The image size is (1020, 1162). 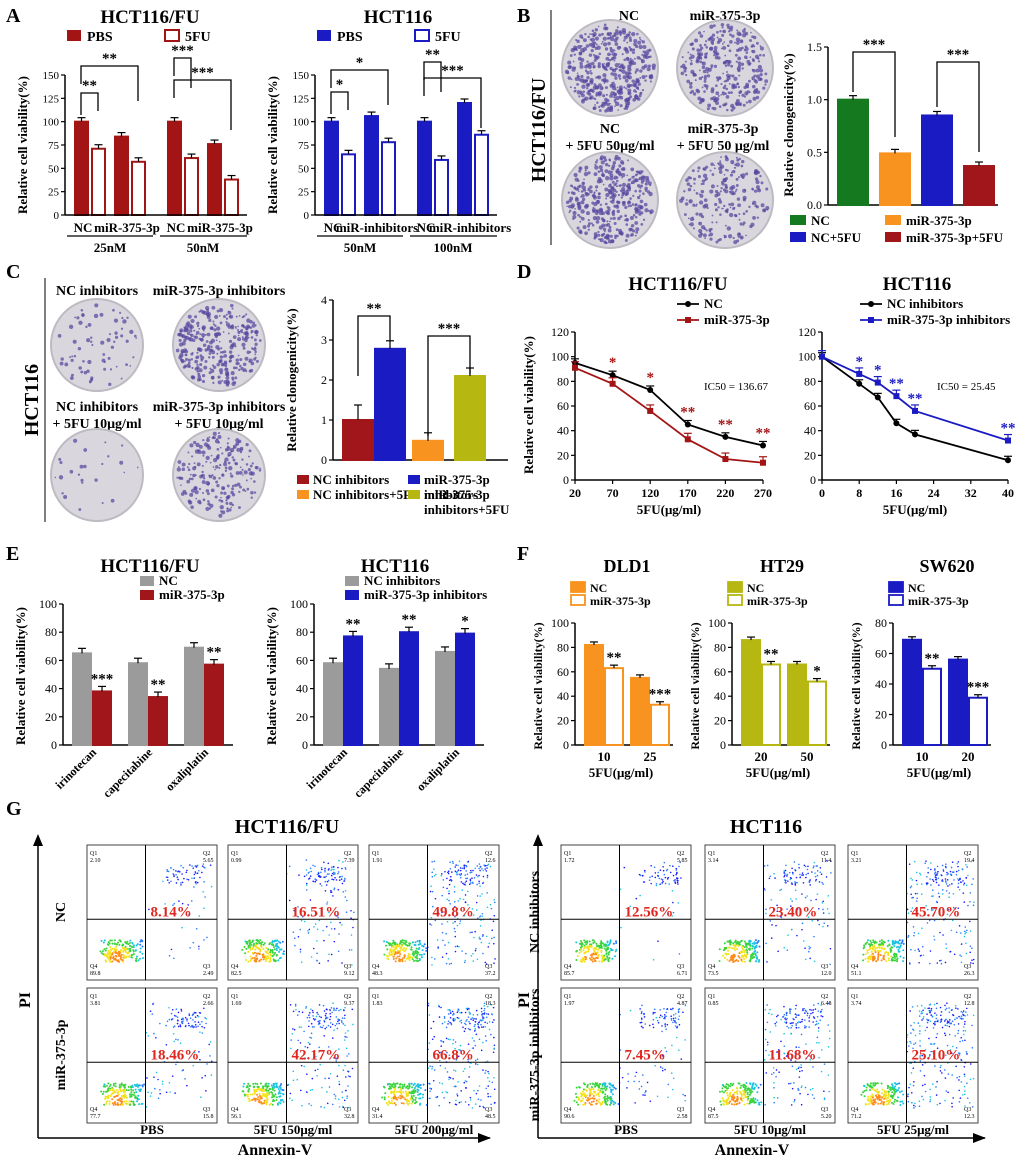 What do you see at coordinates (293, 912) in the screenshot?
I see `flow-plot-frame` at bounding box center [293, 912].